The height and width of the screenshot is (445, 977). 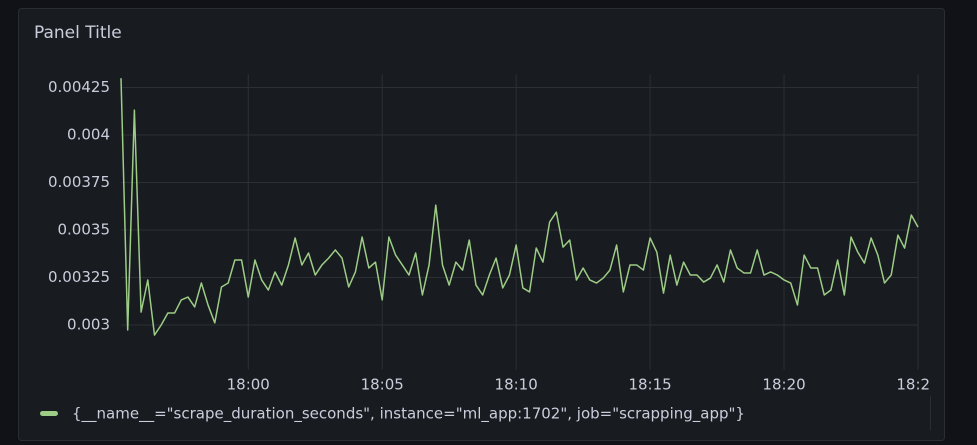 What do you see at coordinates (88, 135) in the screenshot?
I see `y-tick-label: 0.004` at bounding box center [88, 135].